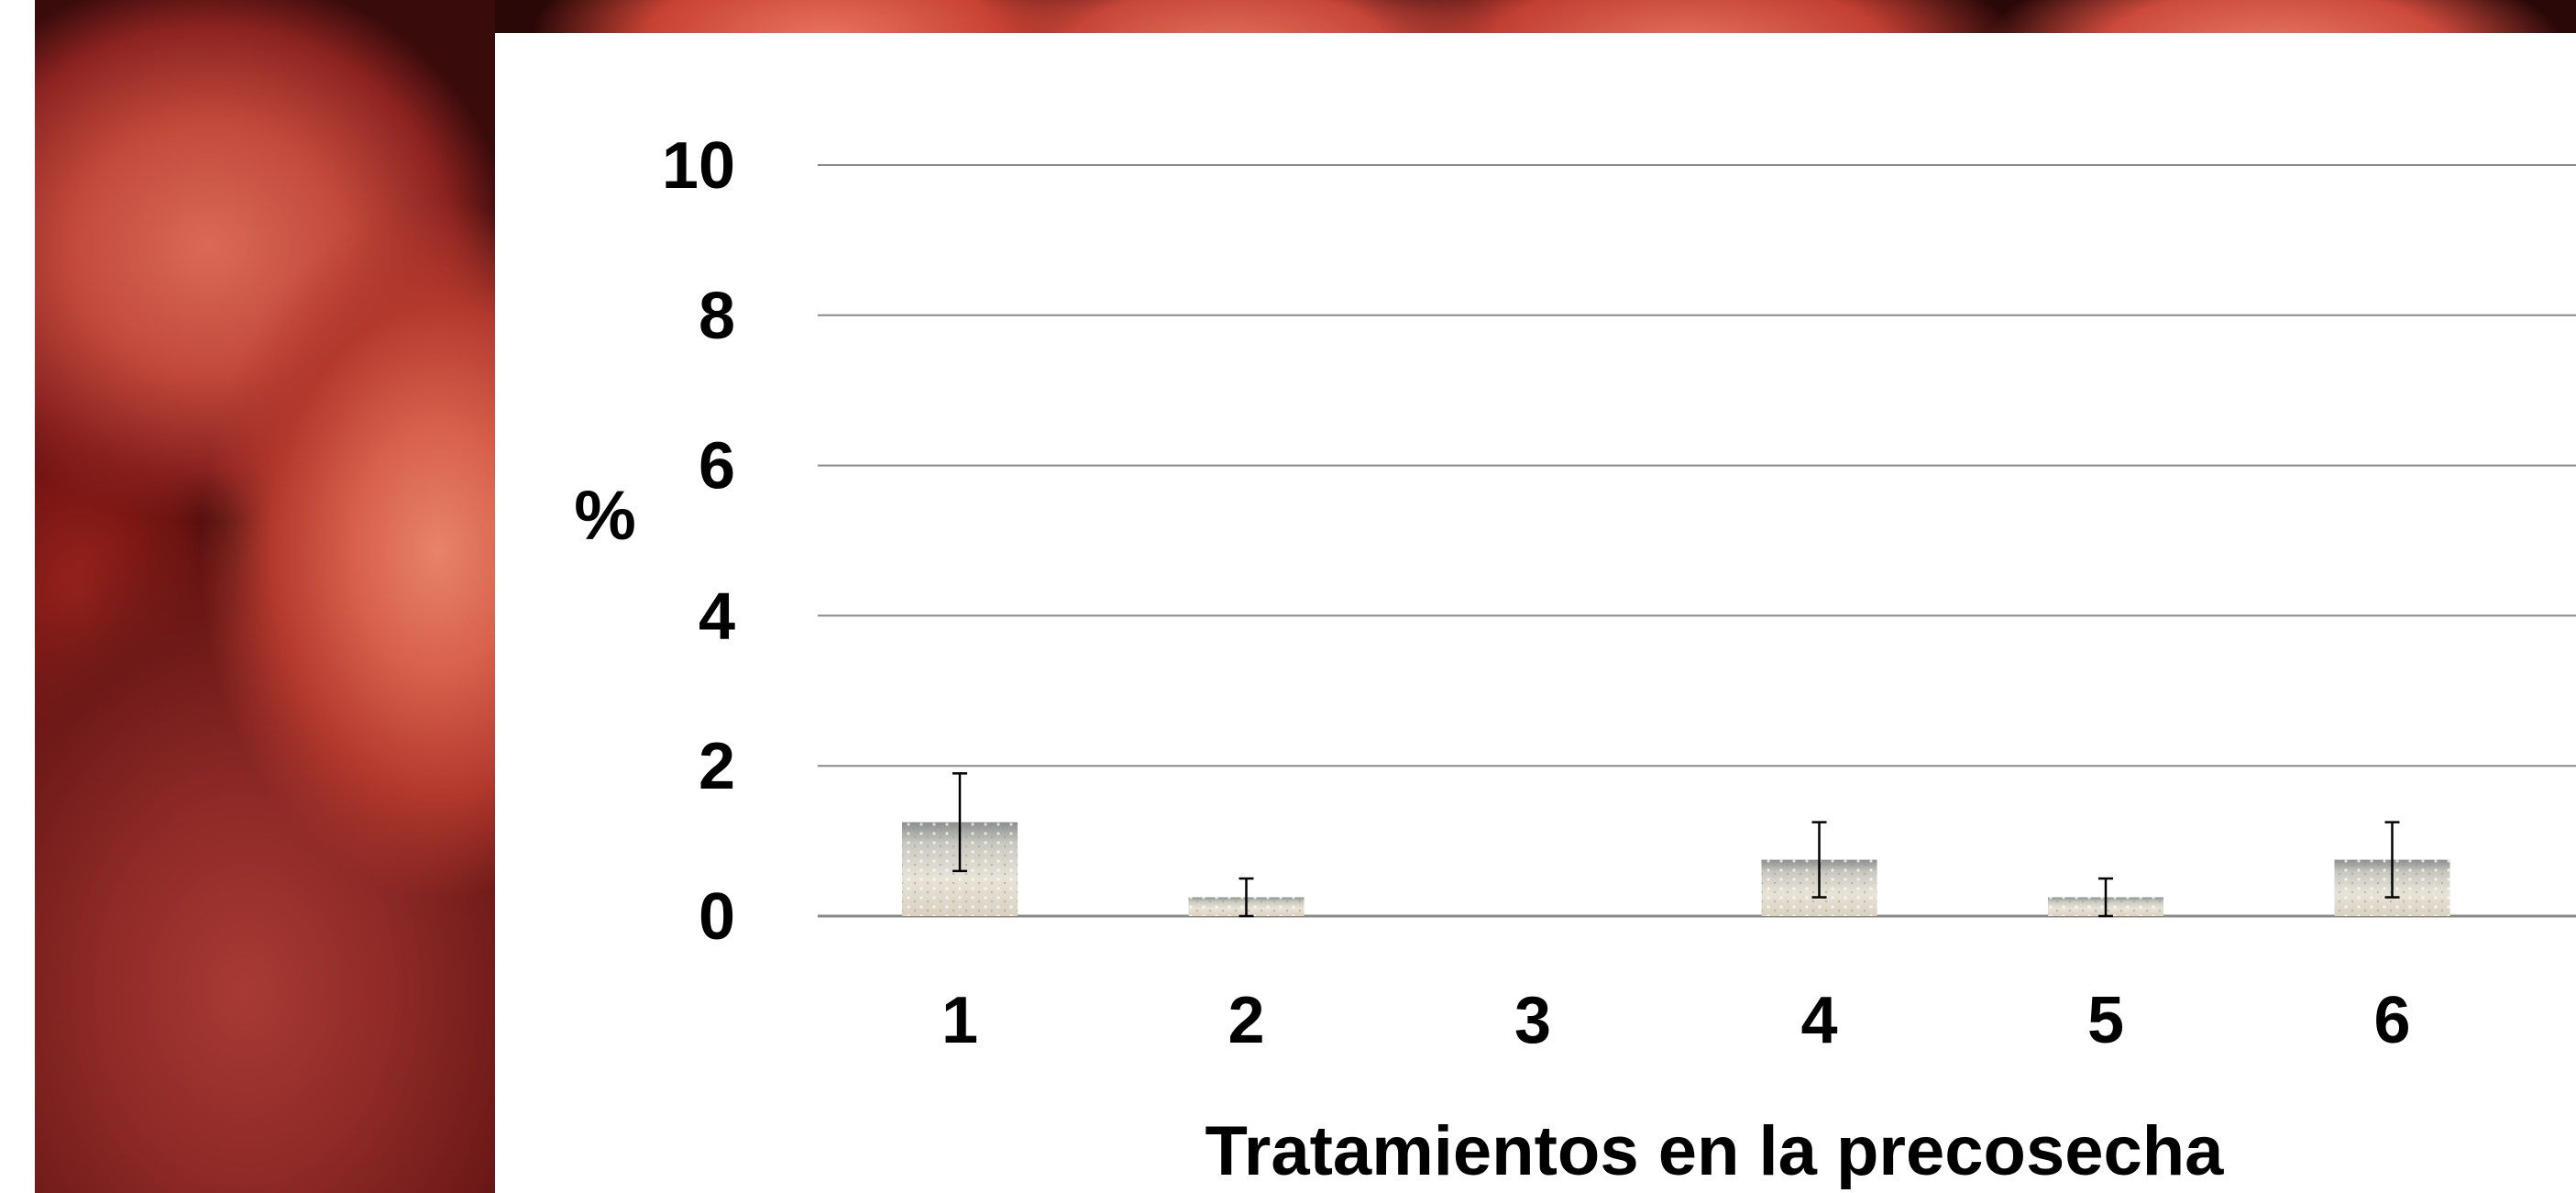 Image resolution: width=2576 pixels, height=1193 pixels. What do you see at coordinates (2105, 1020) in the screenshot?
I see `x-tick-label: 5` at bounding box center [2105, 1020].